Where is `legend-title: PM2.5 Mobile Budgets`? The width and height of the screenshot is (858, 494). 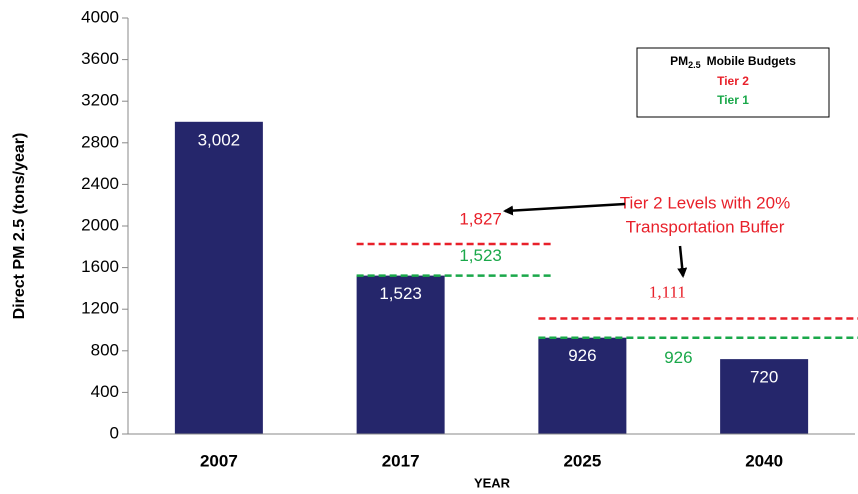
legend-title: PM2.5 Mobile Budgets is located at coordinates (733, 62).